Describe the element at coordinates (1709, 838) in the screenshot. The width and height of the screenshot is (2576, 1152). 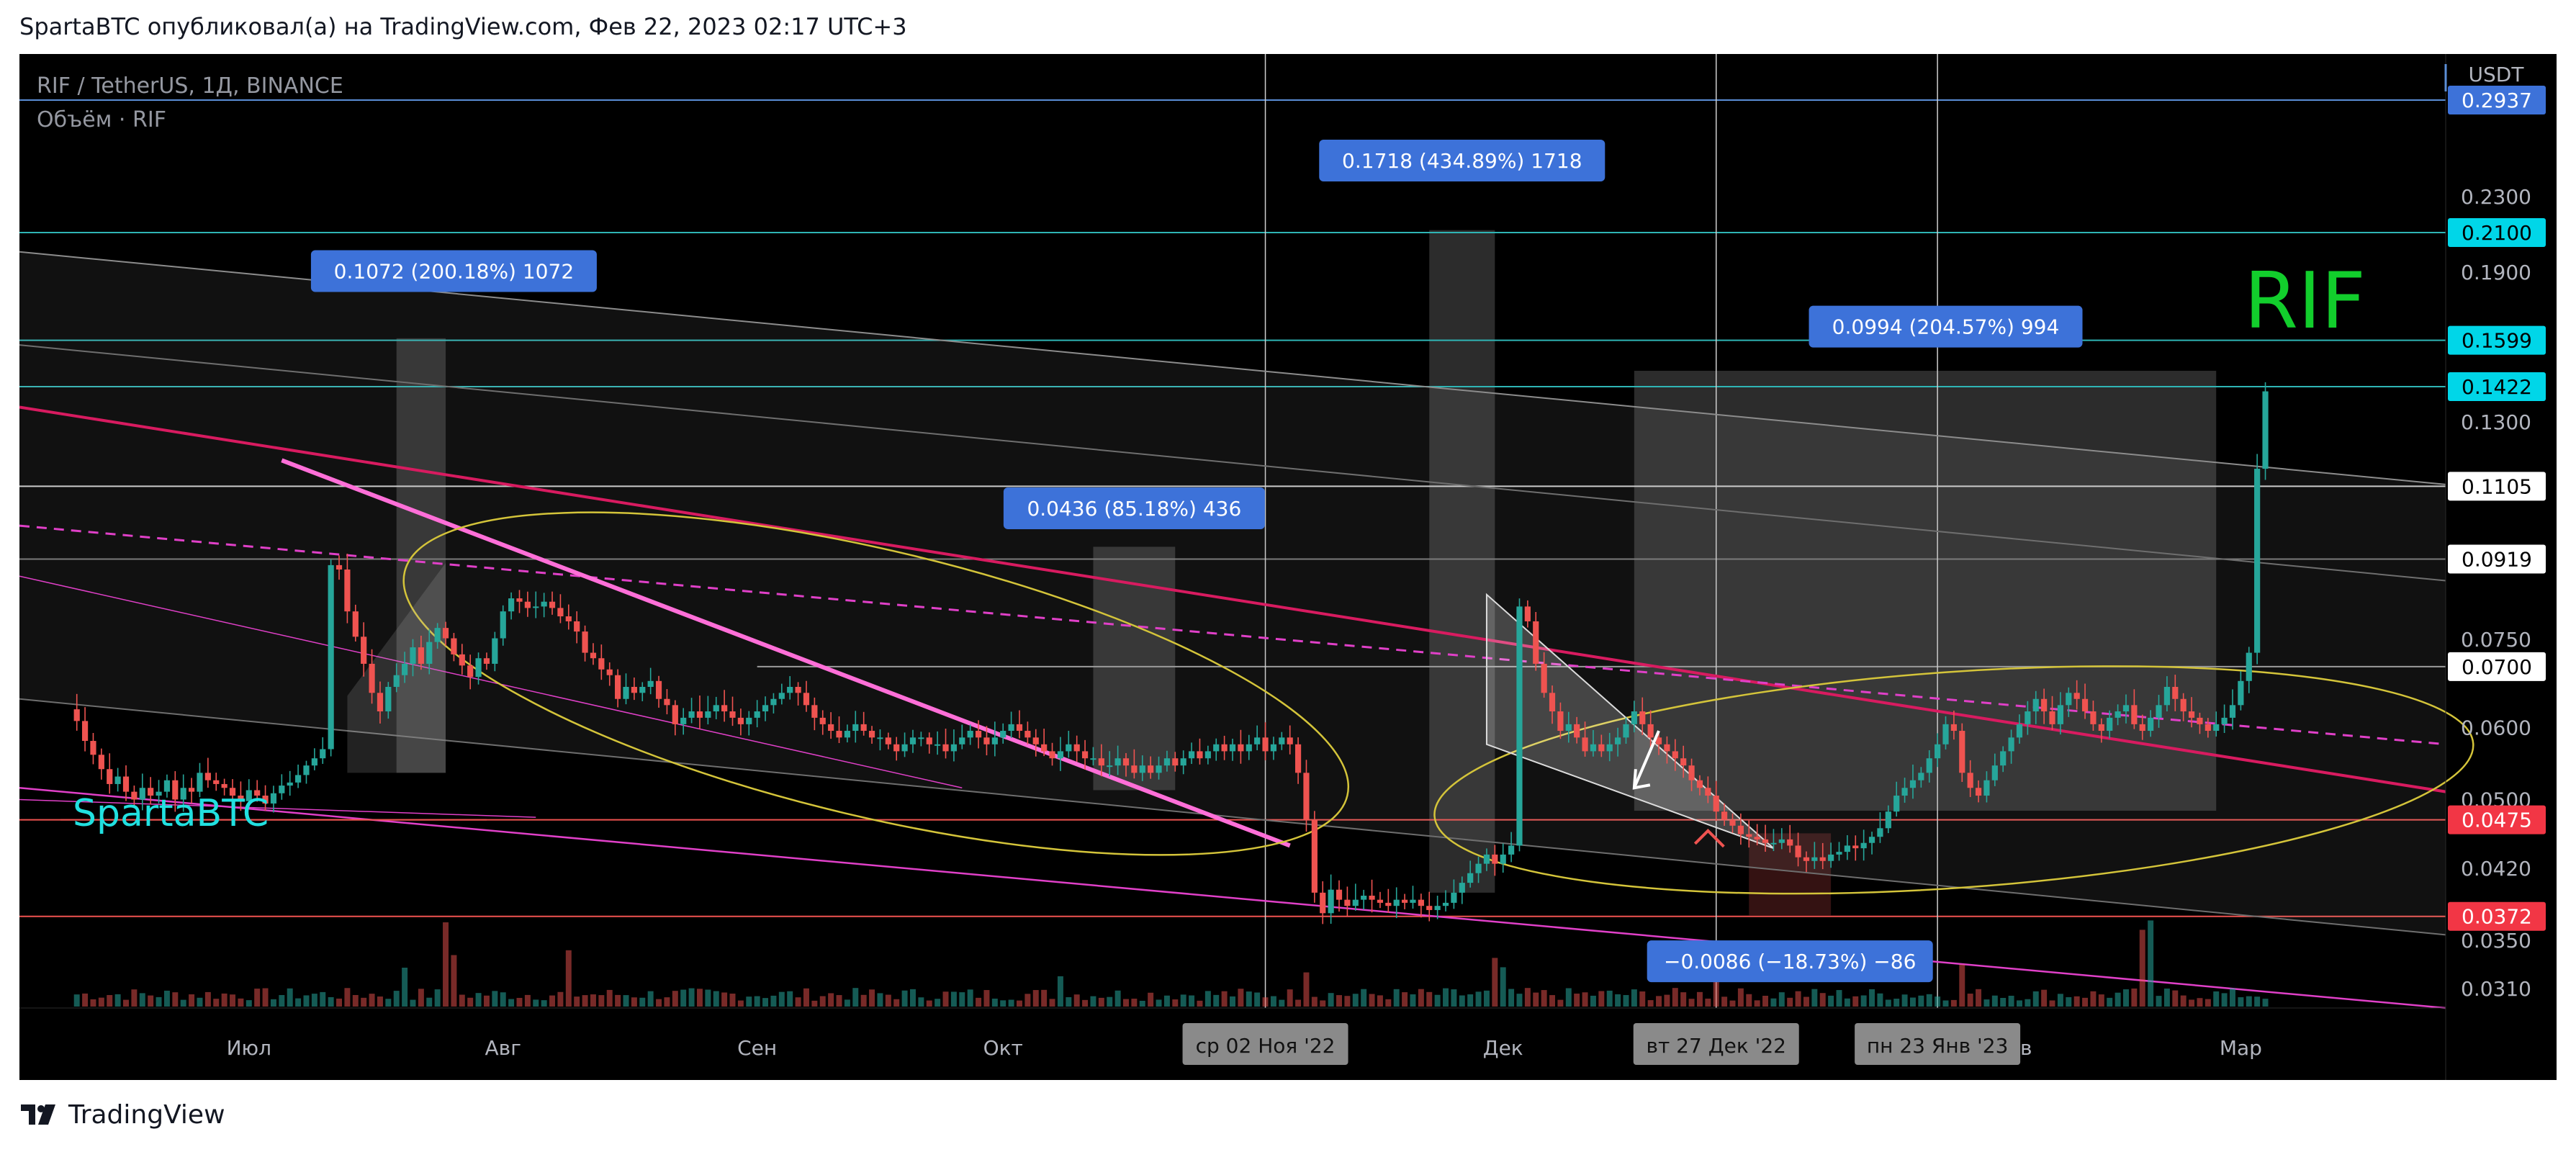
I see `red-up-chevron` at that location.